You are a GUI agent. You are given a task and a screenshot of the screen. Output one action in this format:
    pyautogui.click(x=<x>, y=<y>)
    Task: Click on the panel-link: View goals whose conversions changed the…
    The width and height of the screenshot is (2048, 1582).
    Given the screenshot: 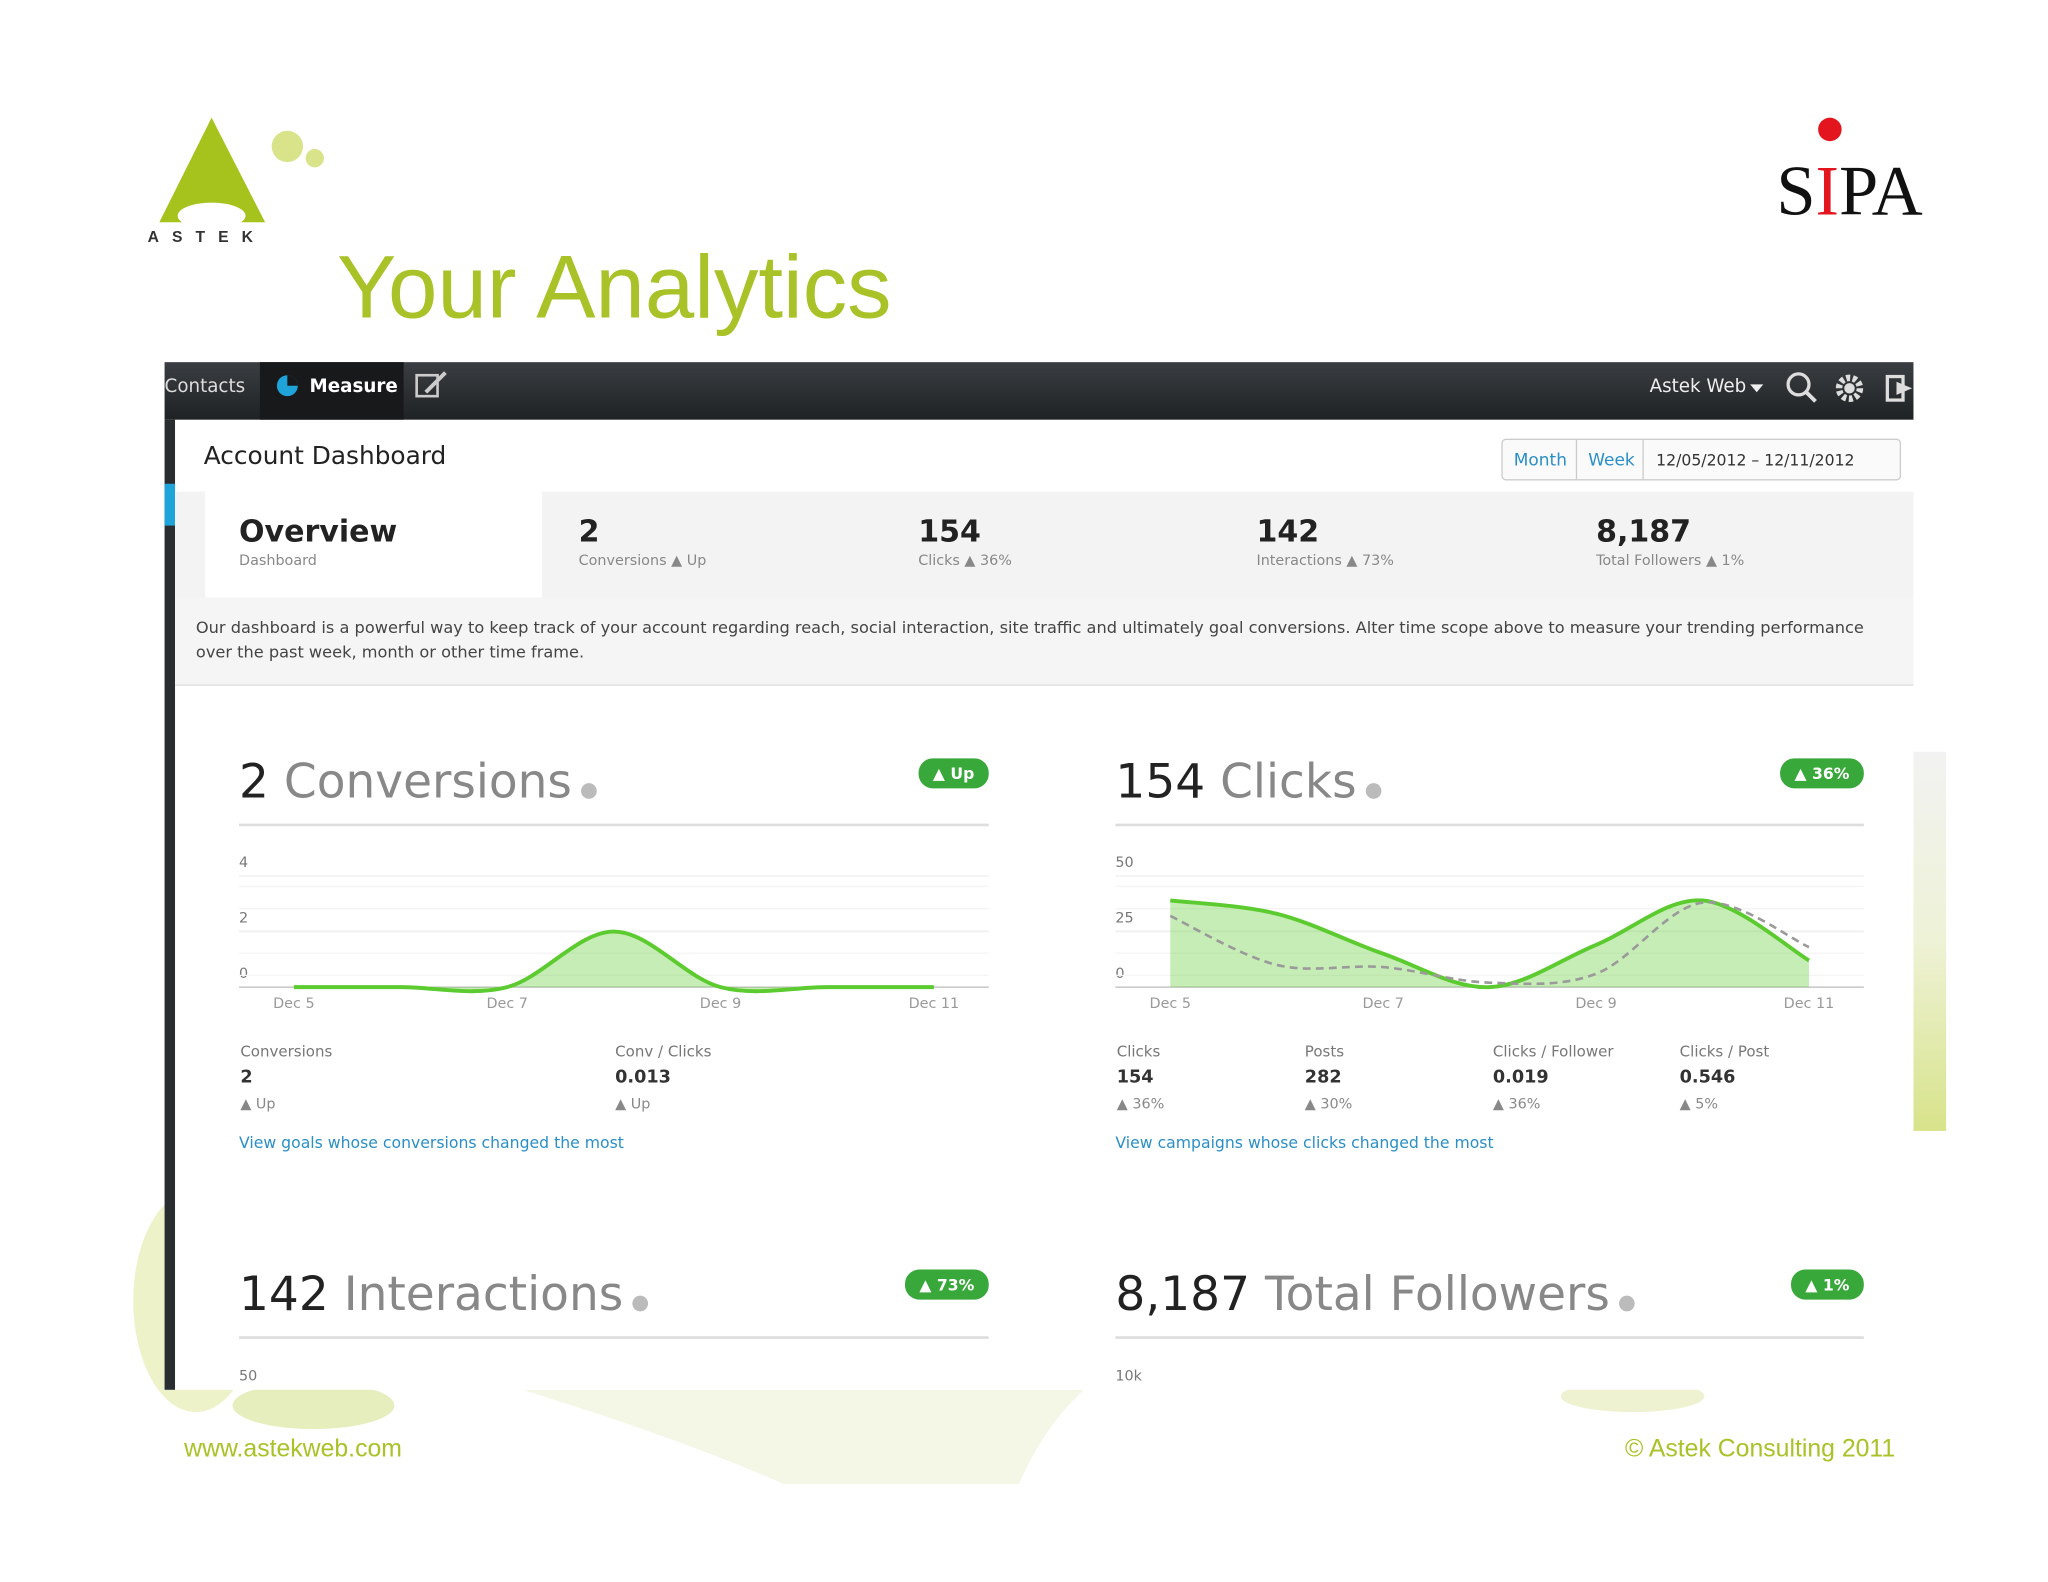 What is the action you would take?
    pyautogui.click(x=431, y=1142)
    